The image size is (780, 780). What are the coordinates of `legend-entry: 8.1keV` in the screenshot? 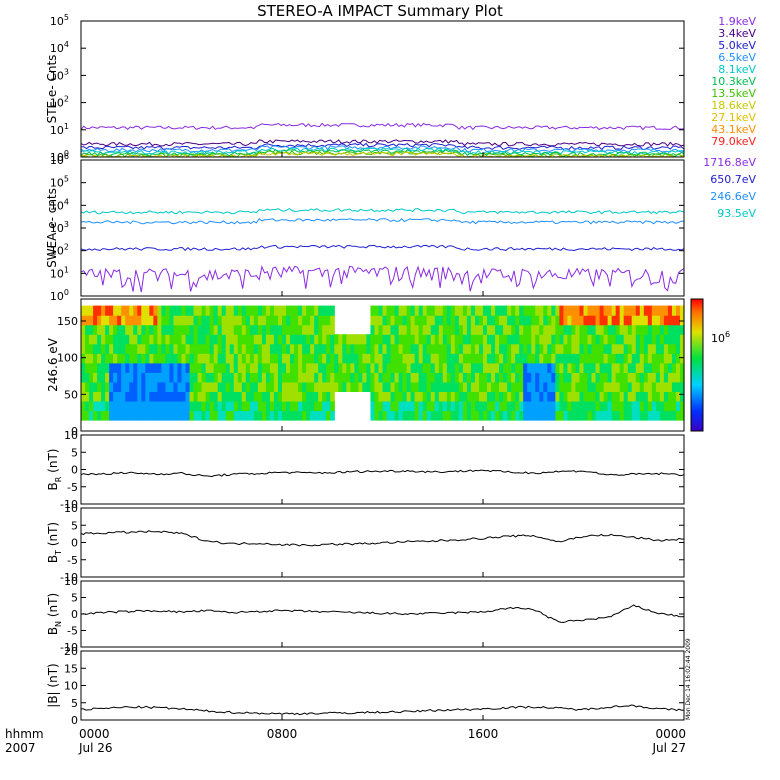 It's located at (737, 69).